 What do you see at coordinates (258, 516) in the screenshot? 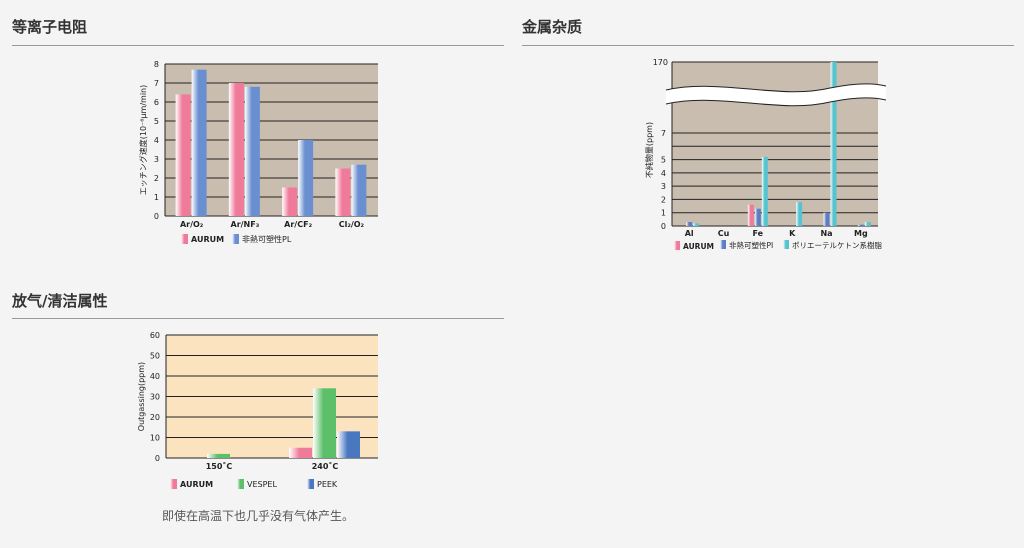
I see `outgas-note: 即使在高温下也几乎没有气体产生。` at bounding box center [258, 516].